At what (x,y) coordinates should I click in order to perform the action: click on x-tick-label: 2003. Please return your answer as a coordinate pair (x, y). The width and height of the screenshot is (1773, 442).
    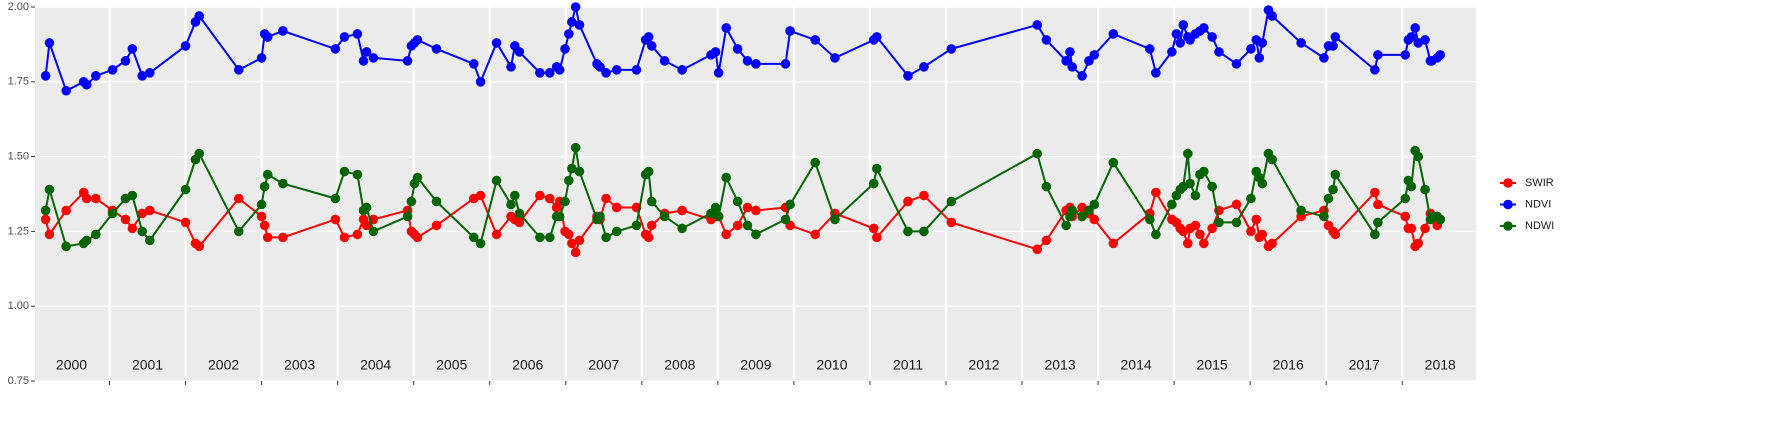
    Looking at the image, I should click on (299, 365).